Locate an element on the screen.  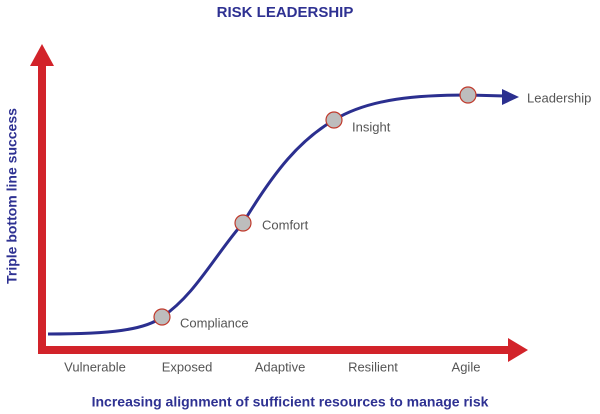
stage-label: Resilient is located at coordinates (373, 366).